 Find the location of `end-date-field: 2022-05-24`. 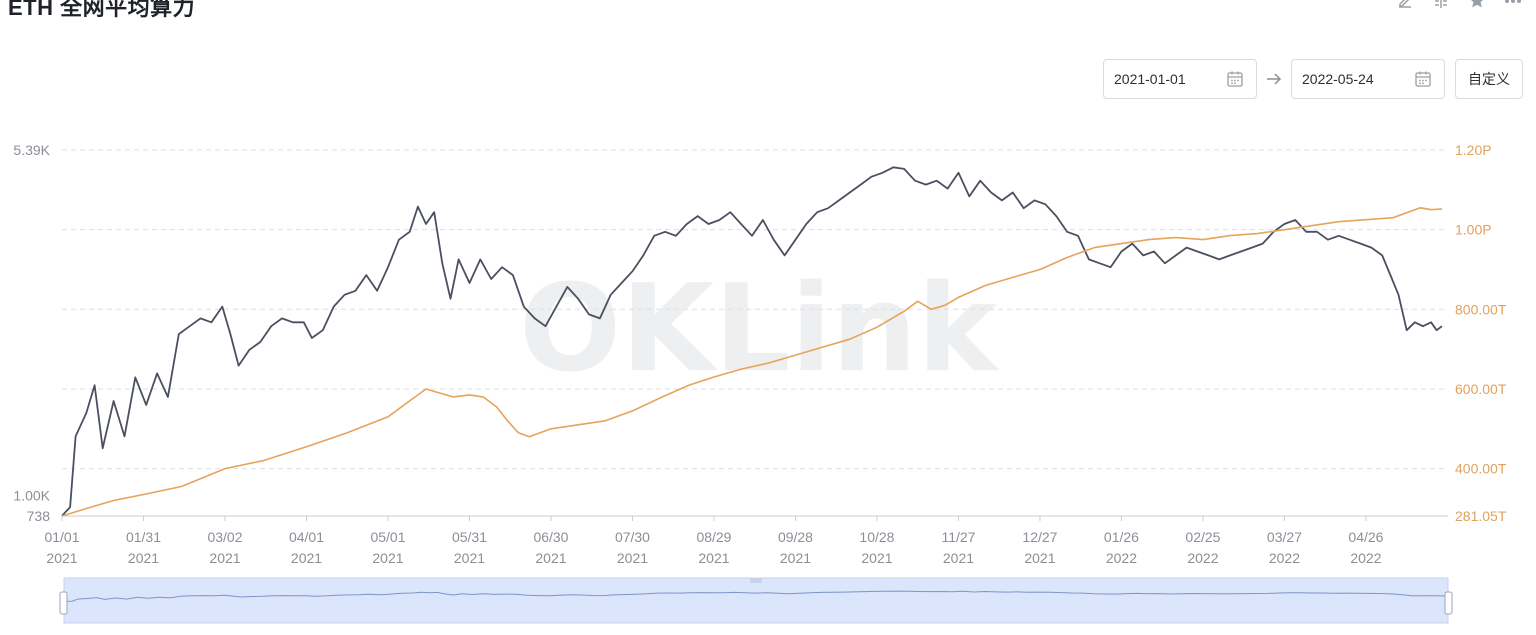

end-date-field: 2022-05-24 is located at coordinates (1368, 79).